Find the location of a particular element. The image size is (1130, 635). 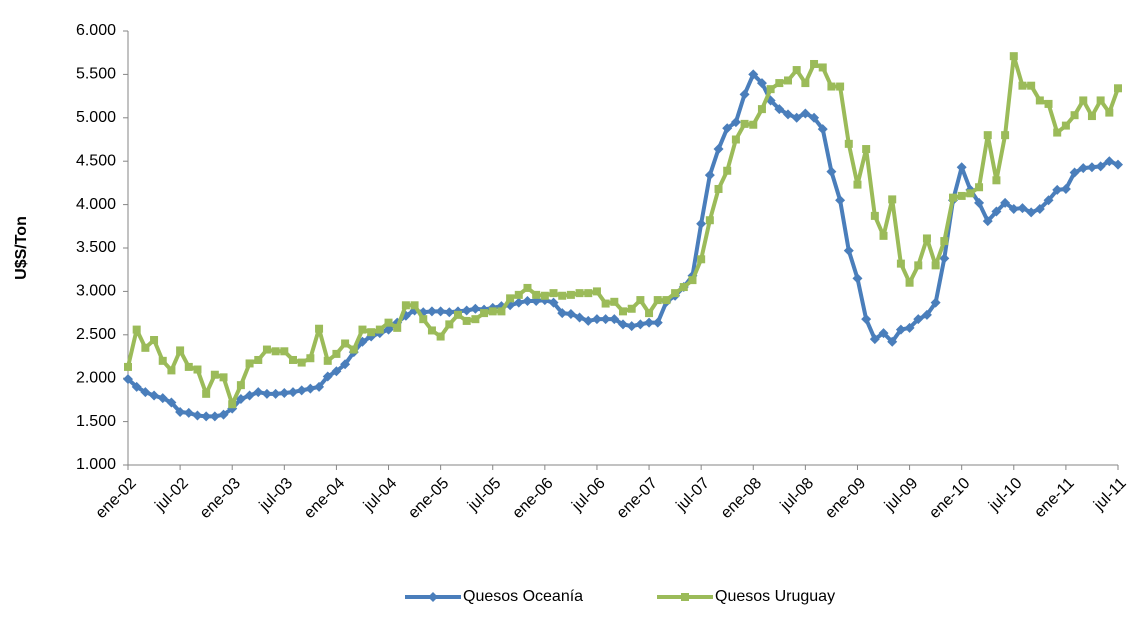

legend-marker is located at coordinates (433, 597).